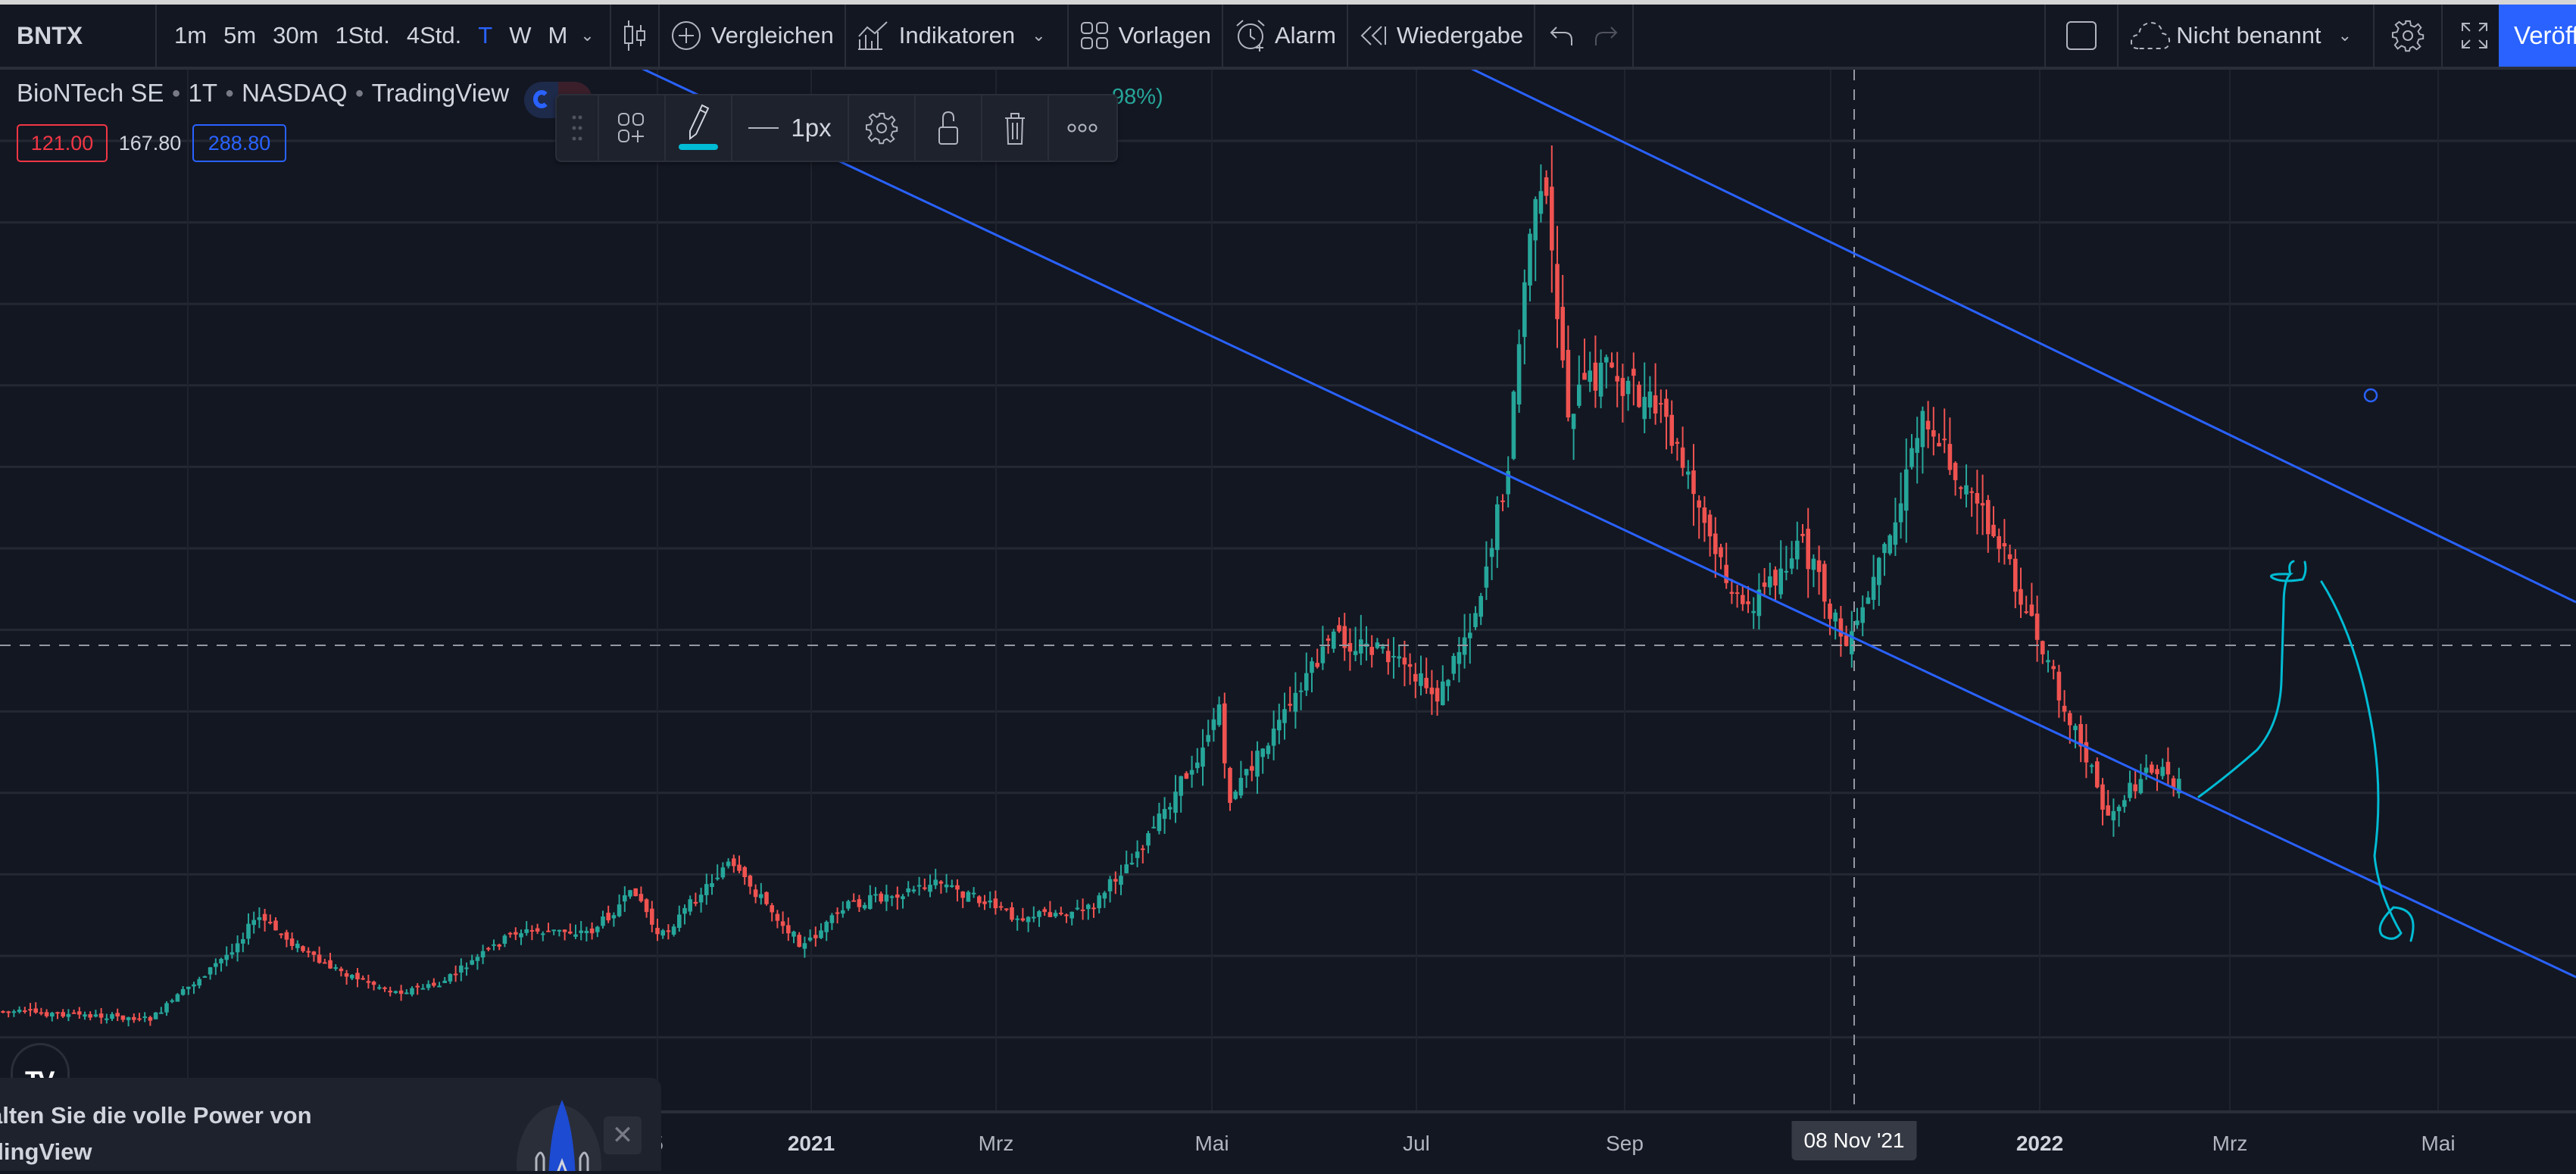 The image size is (2576, 1174). Describe the element at coordinates (150, 143) in the screenshot. I see `price-label-mid: 167.80` at that location.